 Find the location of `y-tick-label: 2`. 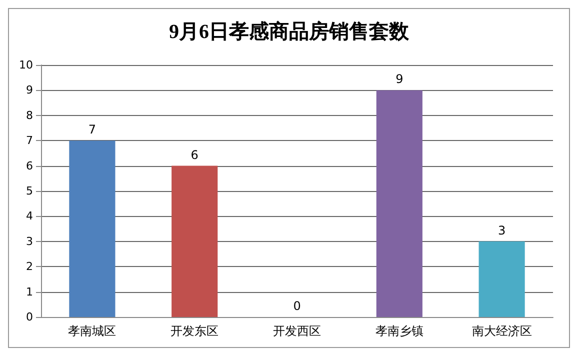

y-tick-label: 2 is located at coordinates (29, 267).